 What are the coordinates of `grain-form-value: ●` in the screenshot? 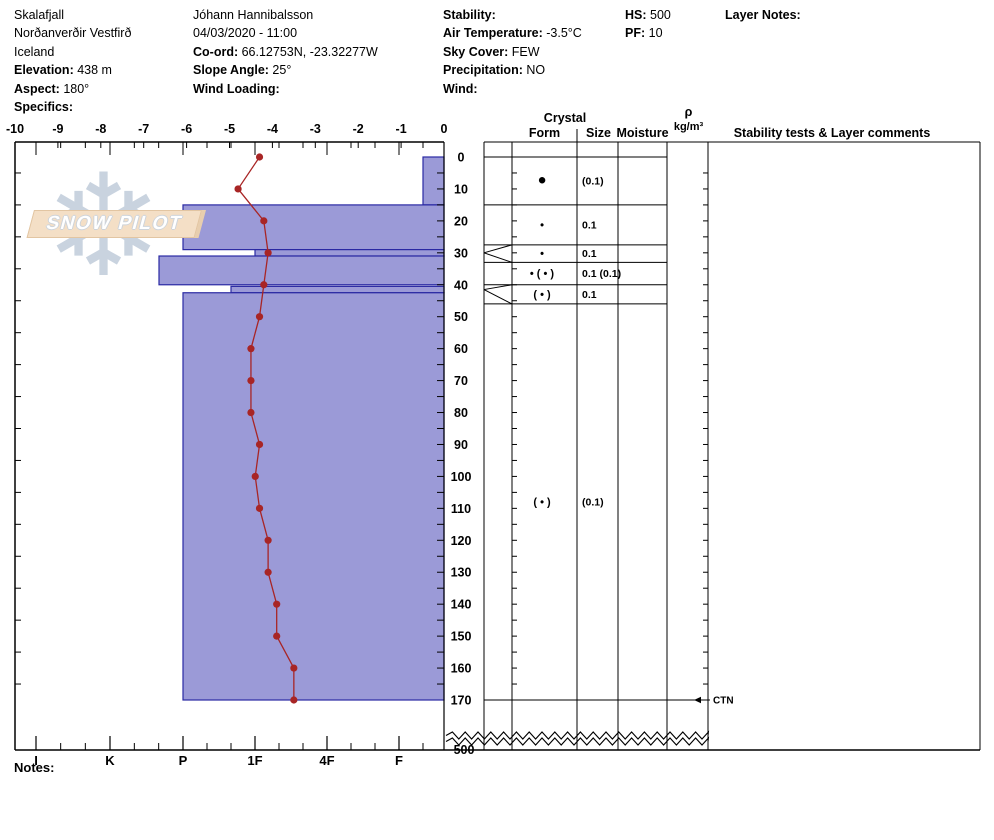 It's located at (541, 179).